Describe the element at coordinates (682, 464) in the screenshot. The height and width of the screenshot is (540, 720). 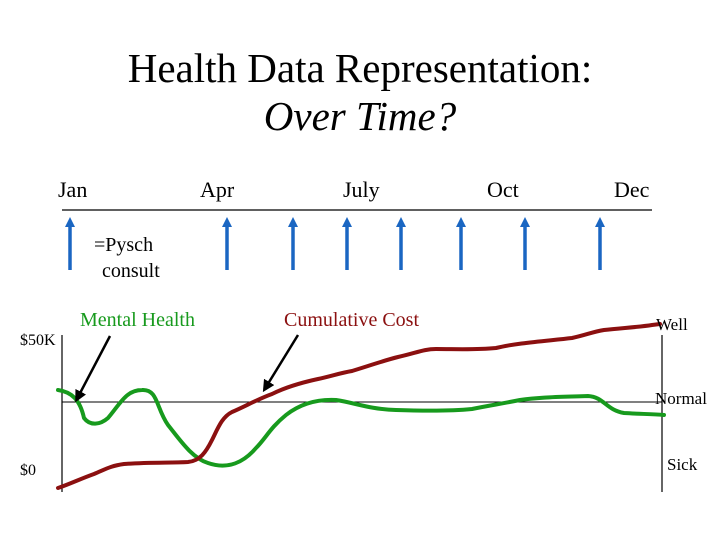
I see `state-label-sick: Sick` at that location.